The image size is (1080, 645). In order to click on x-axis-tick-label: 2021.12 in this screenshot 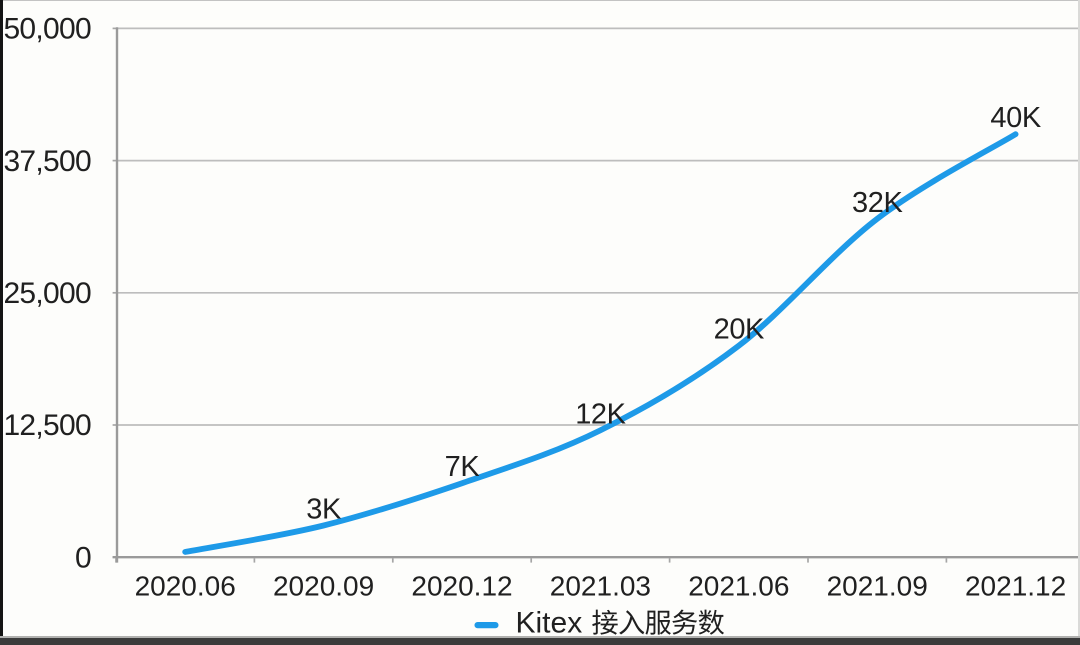, I will do `click(1015, 586)`.